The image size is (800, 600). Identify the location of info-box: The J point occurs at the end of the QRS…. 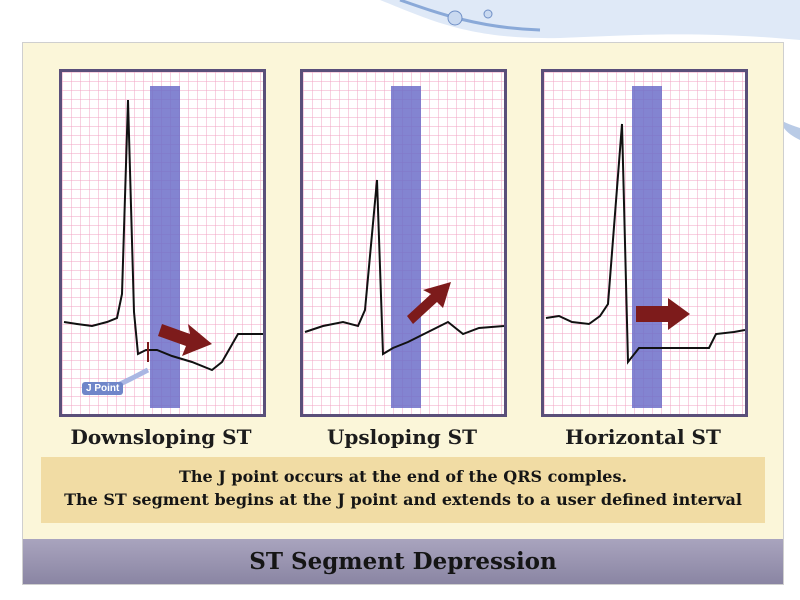
(403, 490).